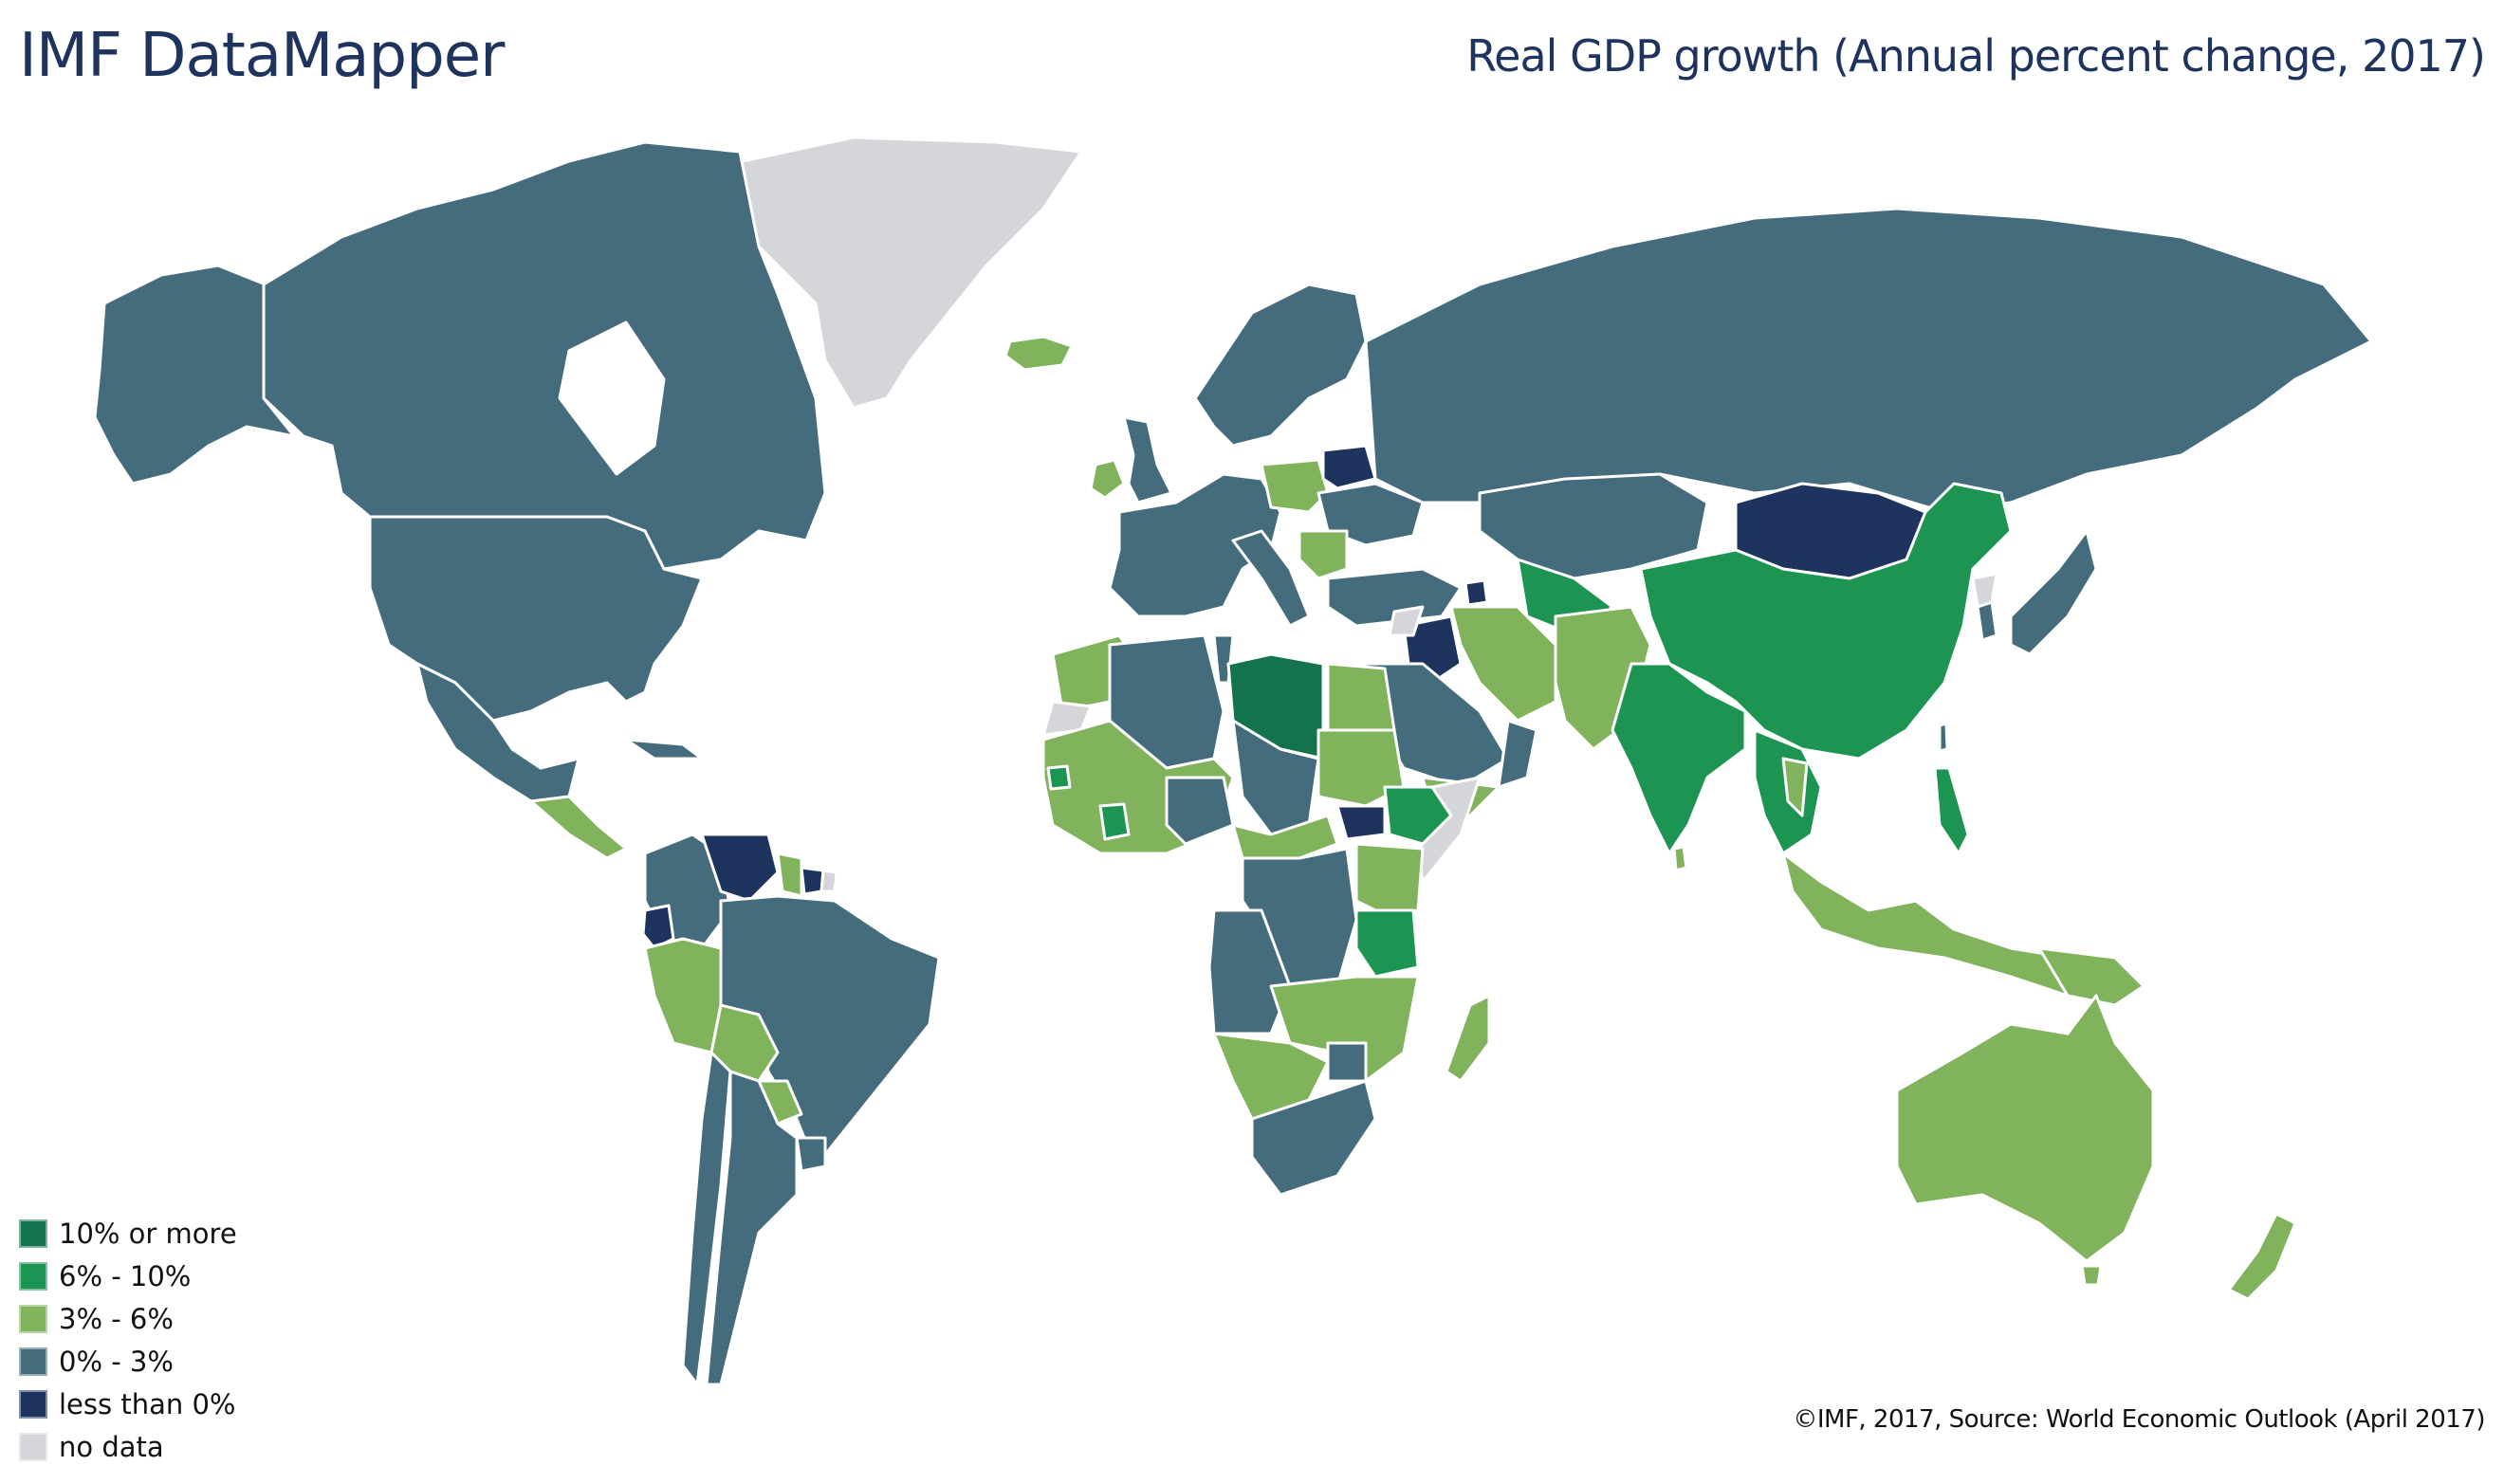 The height and width of the screenshot is (1484, 2504). I want to click on country-zambia-mozambique, so click(1344, 1029).